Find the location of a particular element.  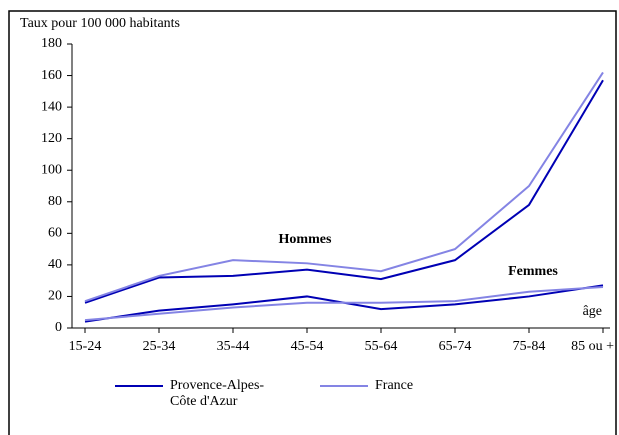

x-tick-label: 65-74 is located at coordinates (455, 346).